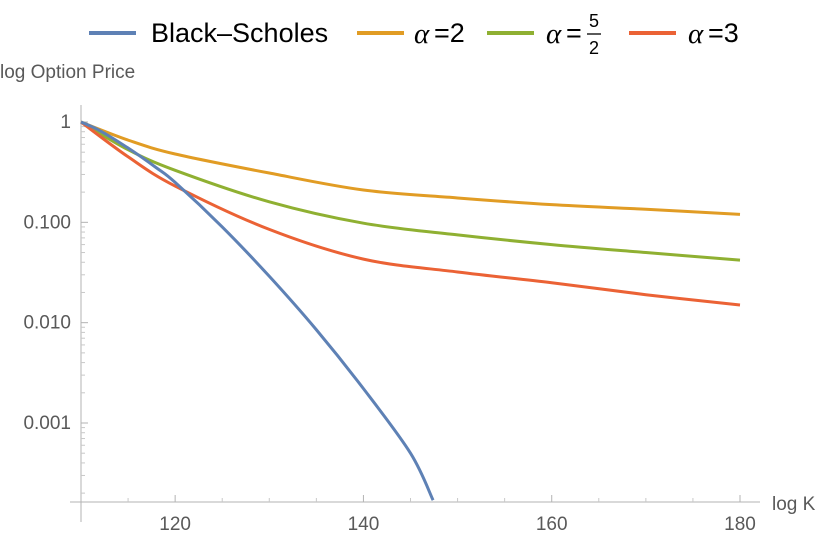 The width and height of the screenshot is (830, 558). Describe the element at coordinates (740, 524) in the screenshot. I see `x-tick-label: 180` at that location.